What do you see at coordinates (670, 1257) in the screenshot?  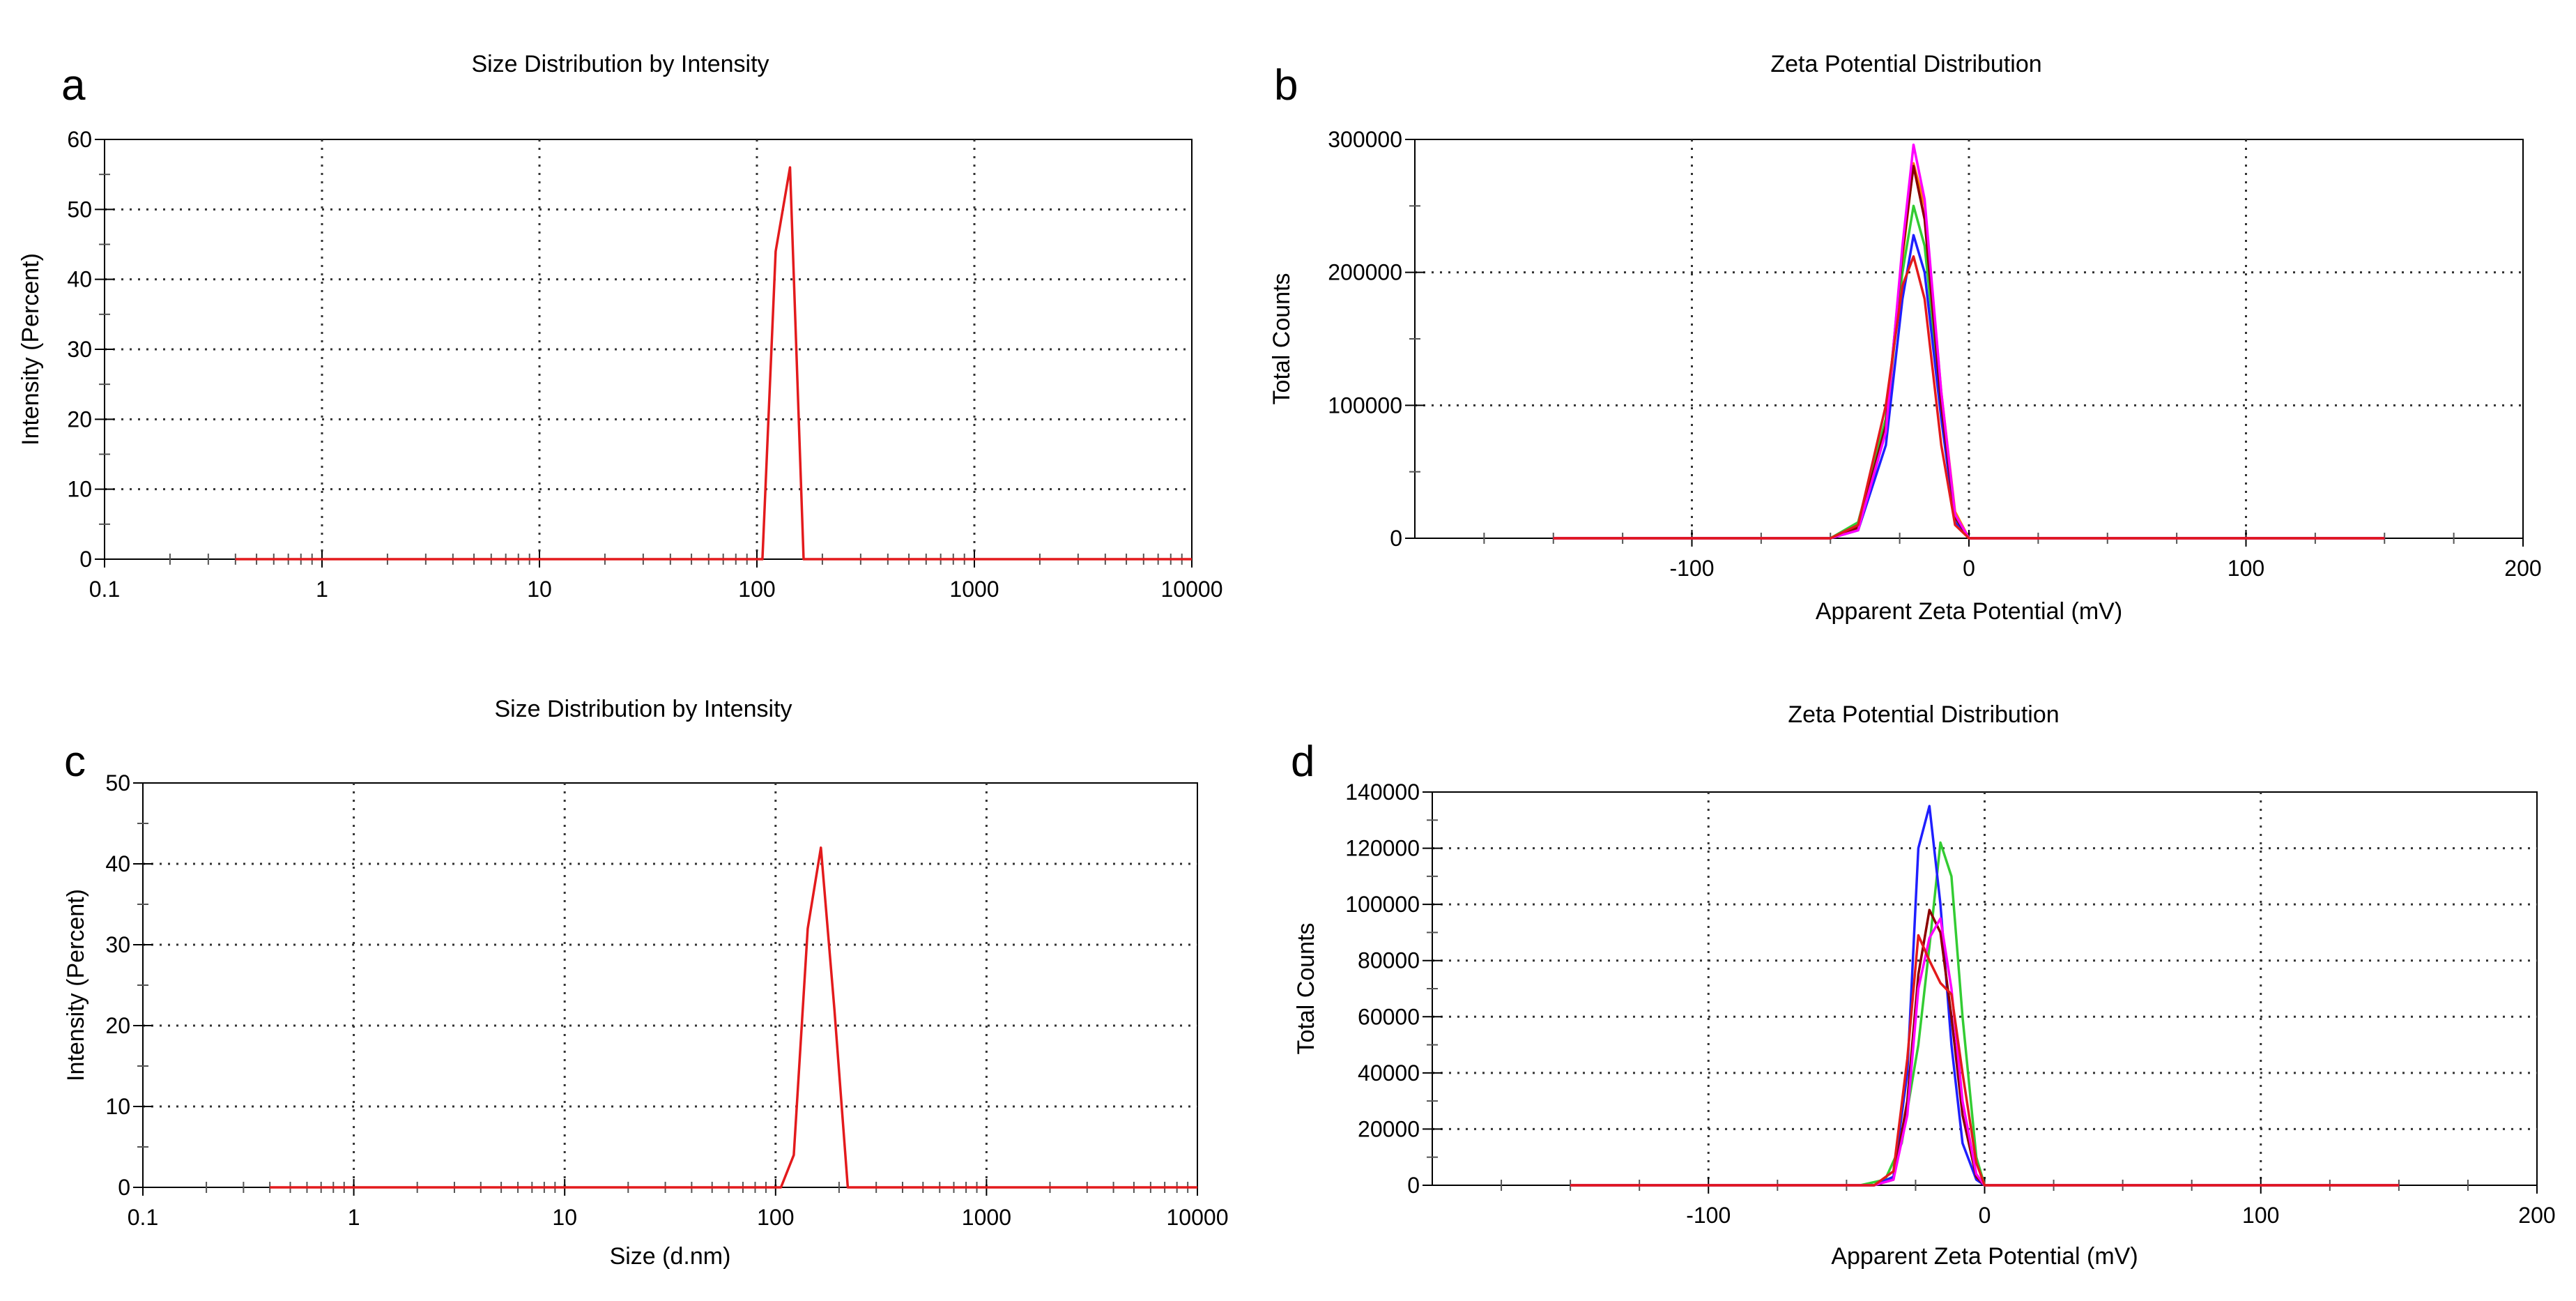 I see `x-axis-label: Size (d.nm)` at bounding box center [670, 1257].